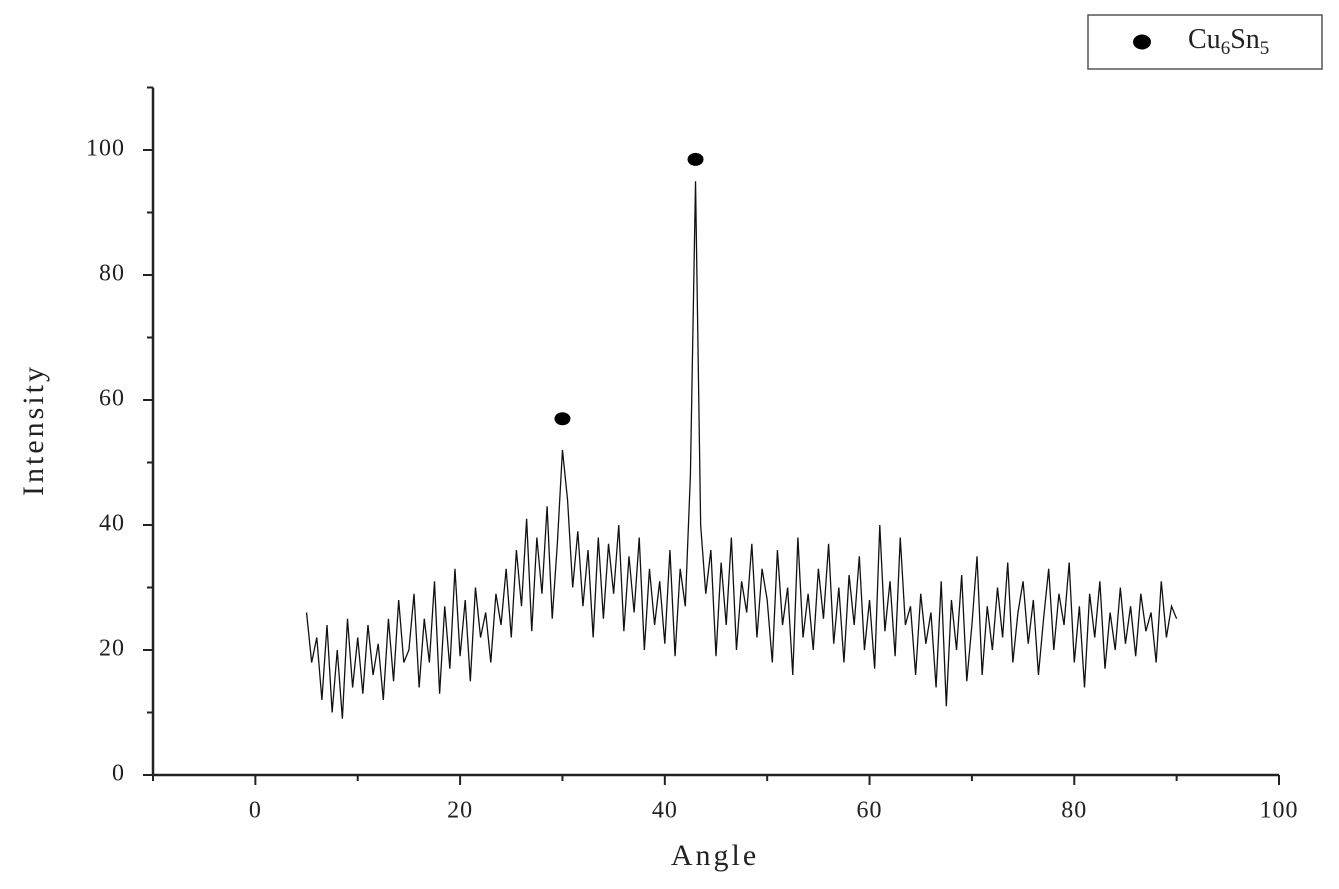 This screenshot has height=889, width=1339. What do you see at coordinates (118, 774) in the screenshot?
I see `y-tick-label: 0` at bounding box center [118, 774].